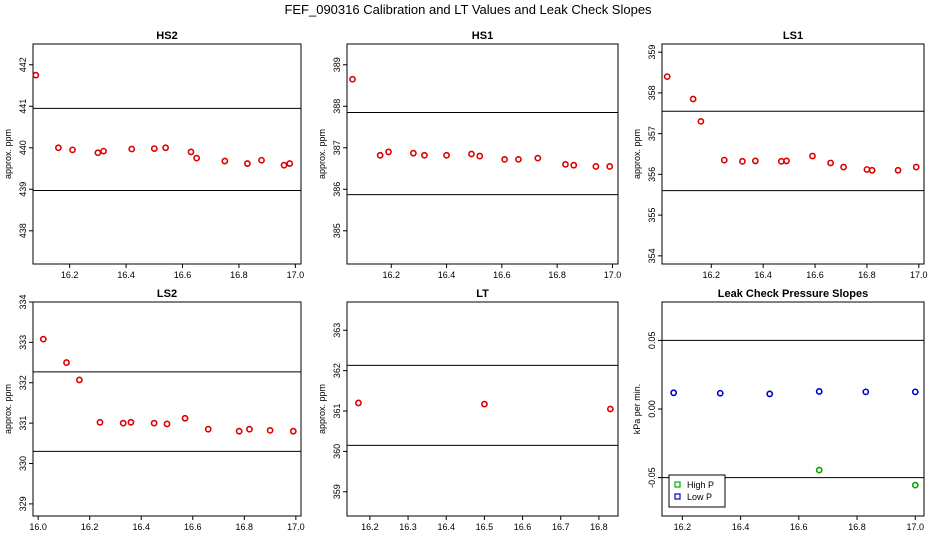  What do you see at coordinates (23, 503) in the screenshot?
I see `y-tick-label: 329` at bounding box center [23, 503].